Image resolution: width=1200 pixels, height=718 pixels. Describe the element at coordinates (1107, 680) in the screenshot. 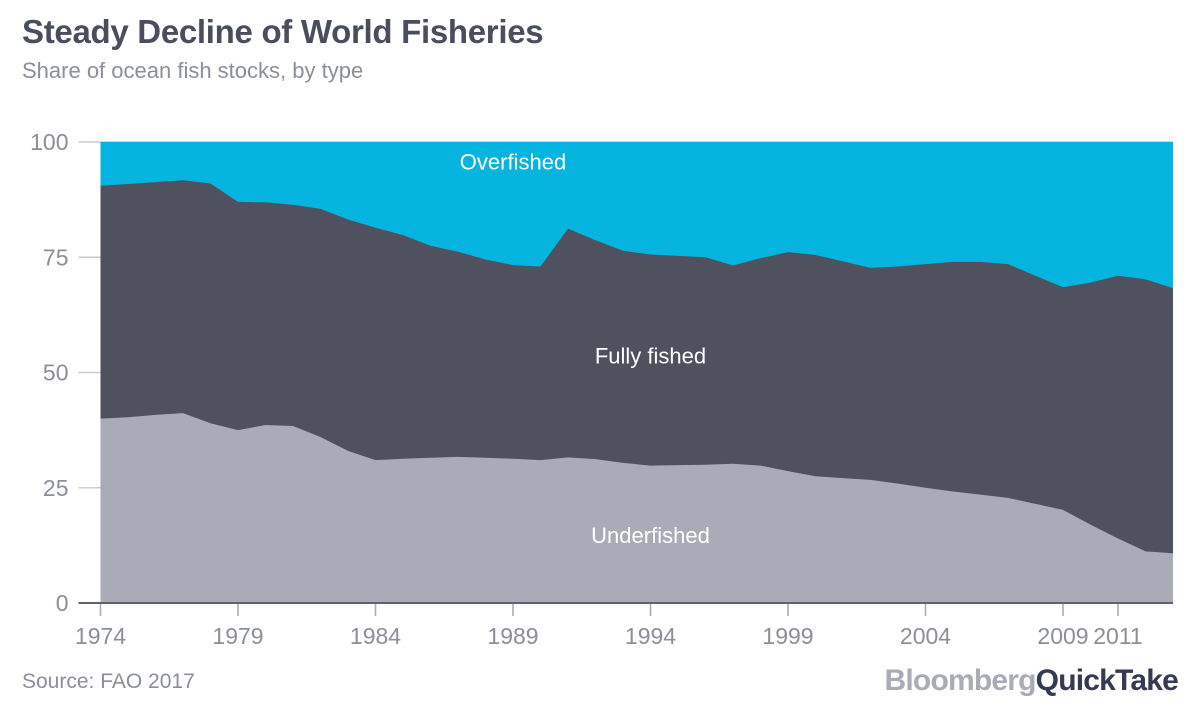

I see `brand-quicktake-text: QuickTake` at that location.